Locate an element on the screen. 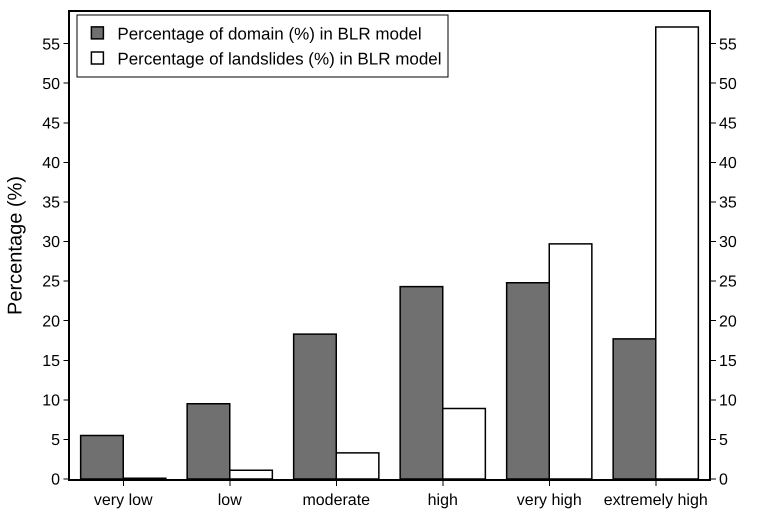  y-tick-label: 0 is located at coordinates (55, 480).